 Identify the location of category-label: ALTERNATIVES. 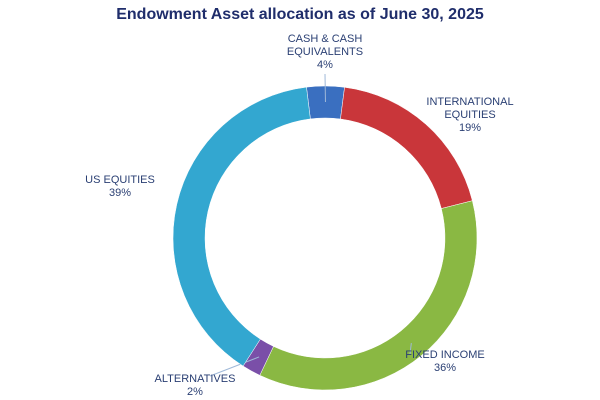
(195, 379).